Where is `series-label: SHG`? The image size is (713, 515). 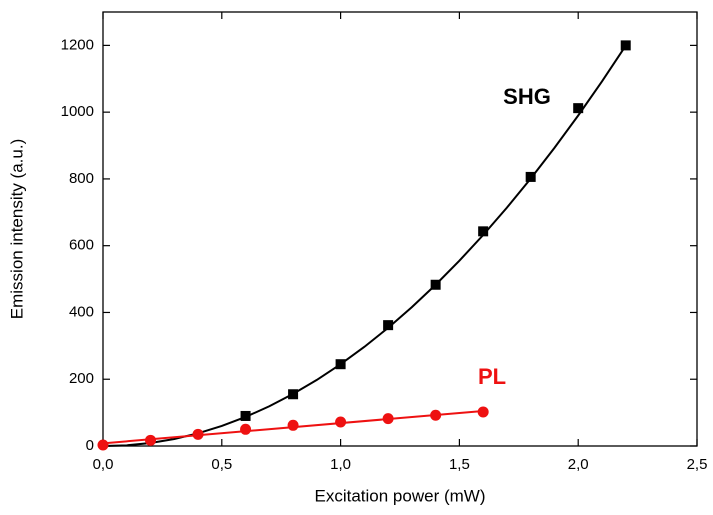 series-label: SHG is located at coordinates (527, 96).